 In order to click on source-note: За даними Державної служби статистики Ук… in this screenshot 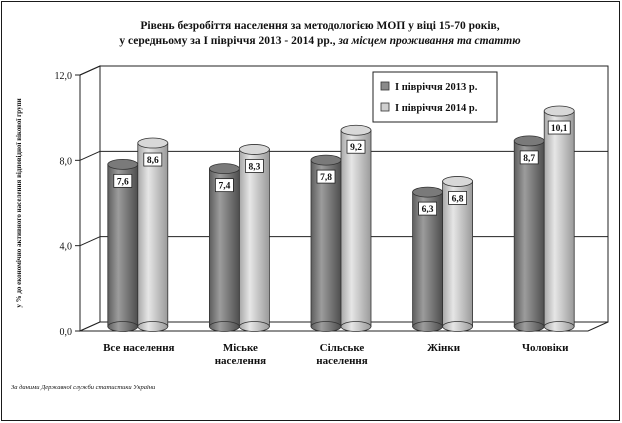, I will do `click(83, 387)`.